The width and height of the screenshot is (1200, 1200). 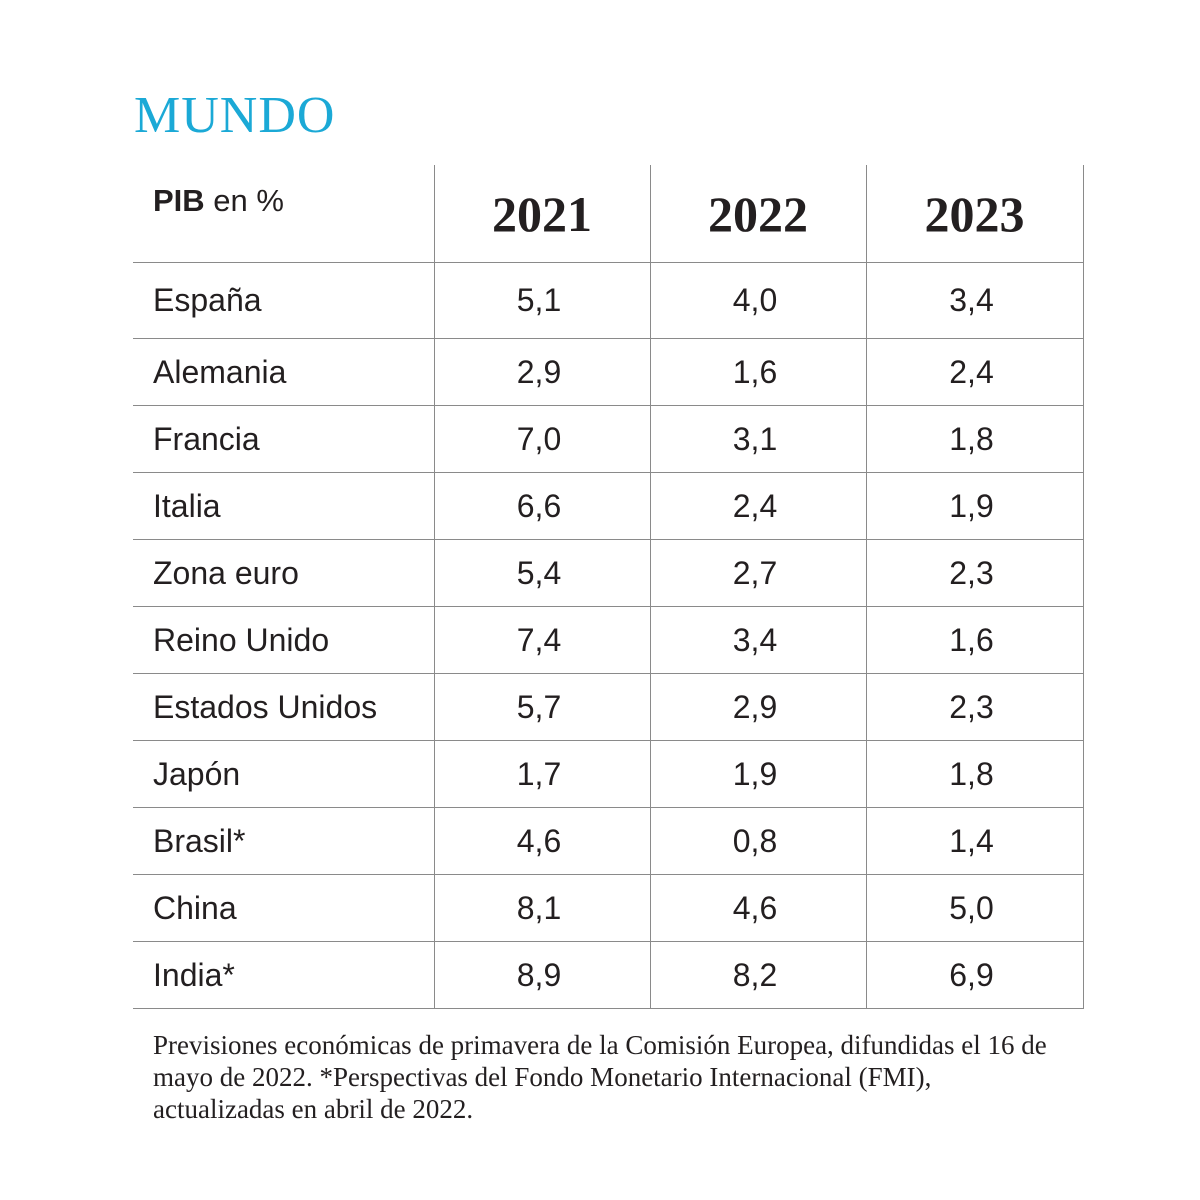 I want to click on table-row: Zona euro 5,4 2,7 2,3, so click(x=608, y=573).